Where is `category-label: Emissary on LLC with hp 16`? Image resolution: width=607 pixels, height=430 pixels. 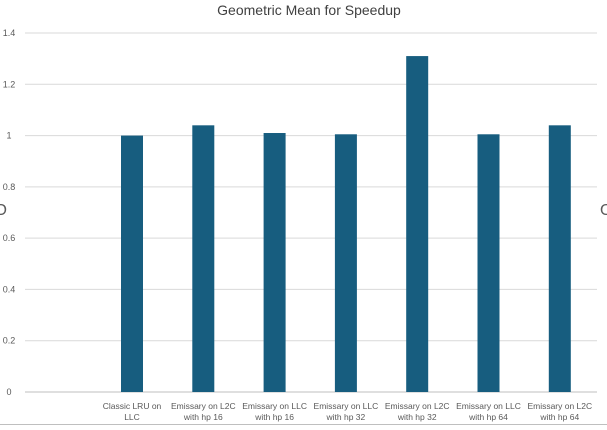 category-label: Emissary on LLC with hp 16 is located at coordinates (274, 411).